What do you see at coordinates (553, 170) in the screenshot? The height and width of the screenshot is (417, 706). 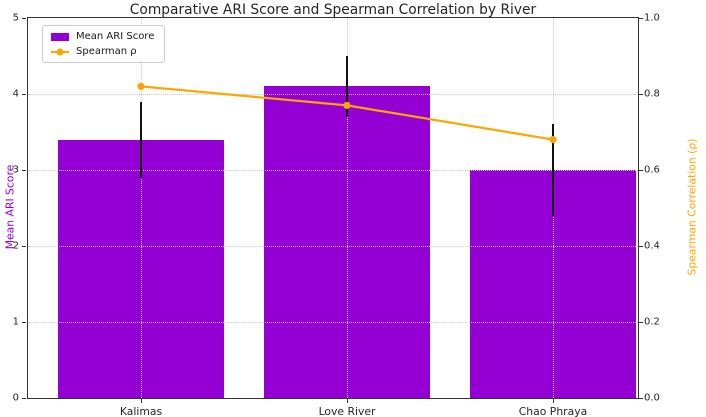 I see `error-bar-chao-phraya` at bounding box center [553, 170].